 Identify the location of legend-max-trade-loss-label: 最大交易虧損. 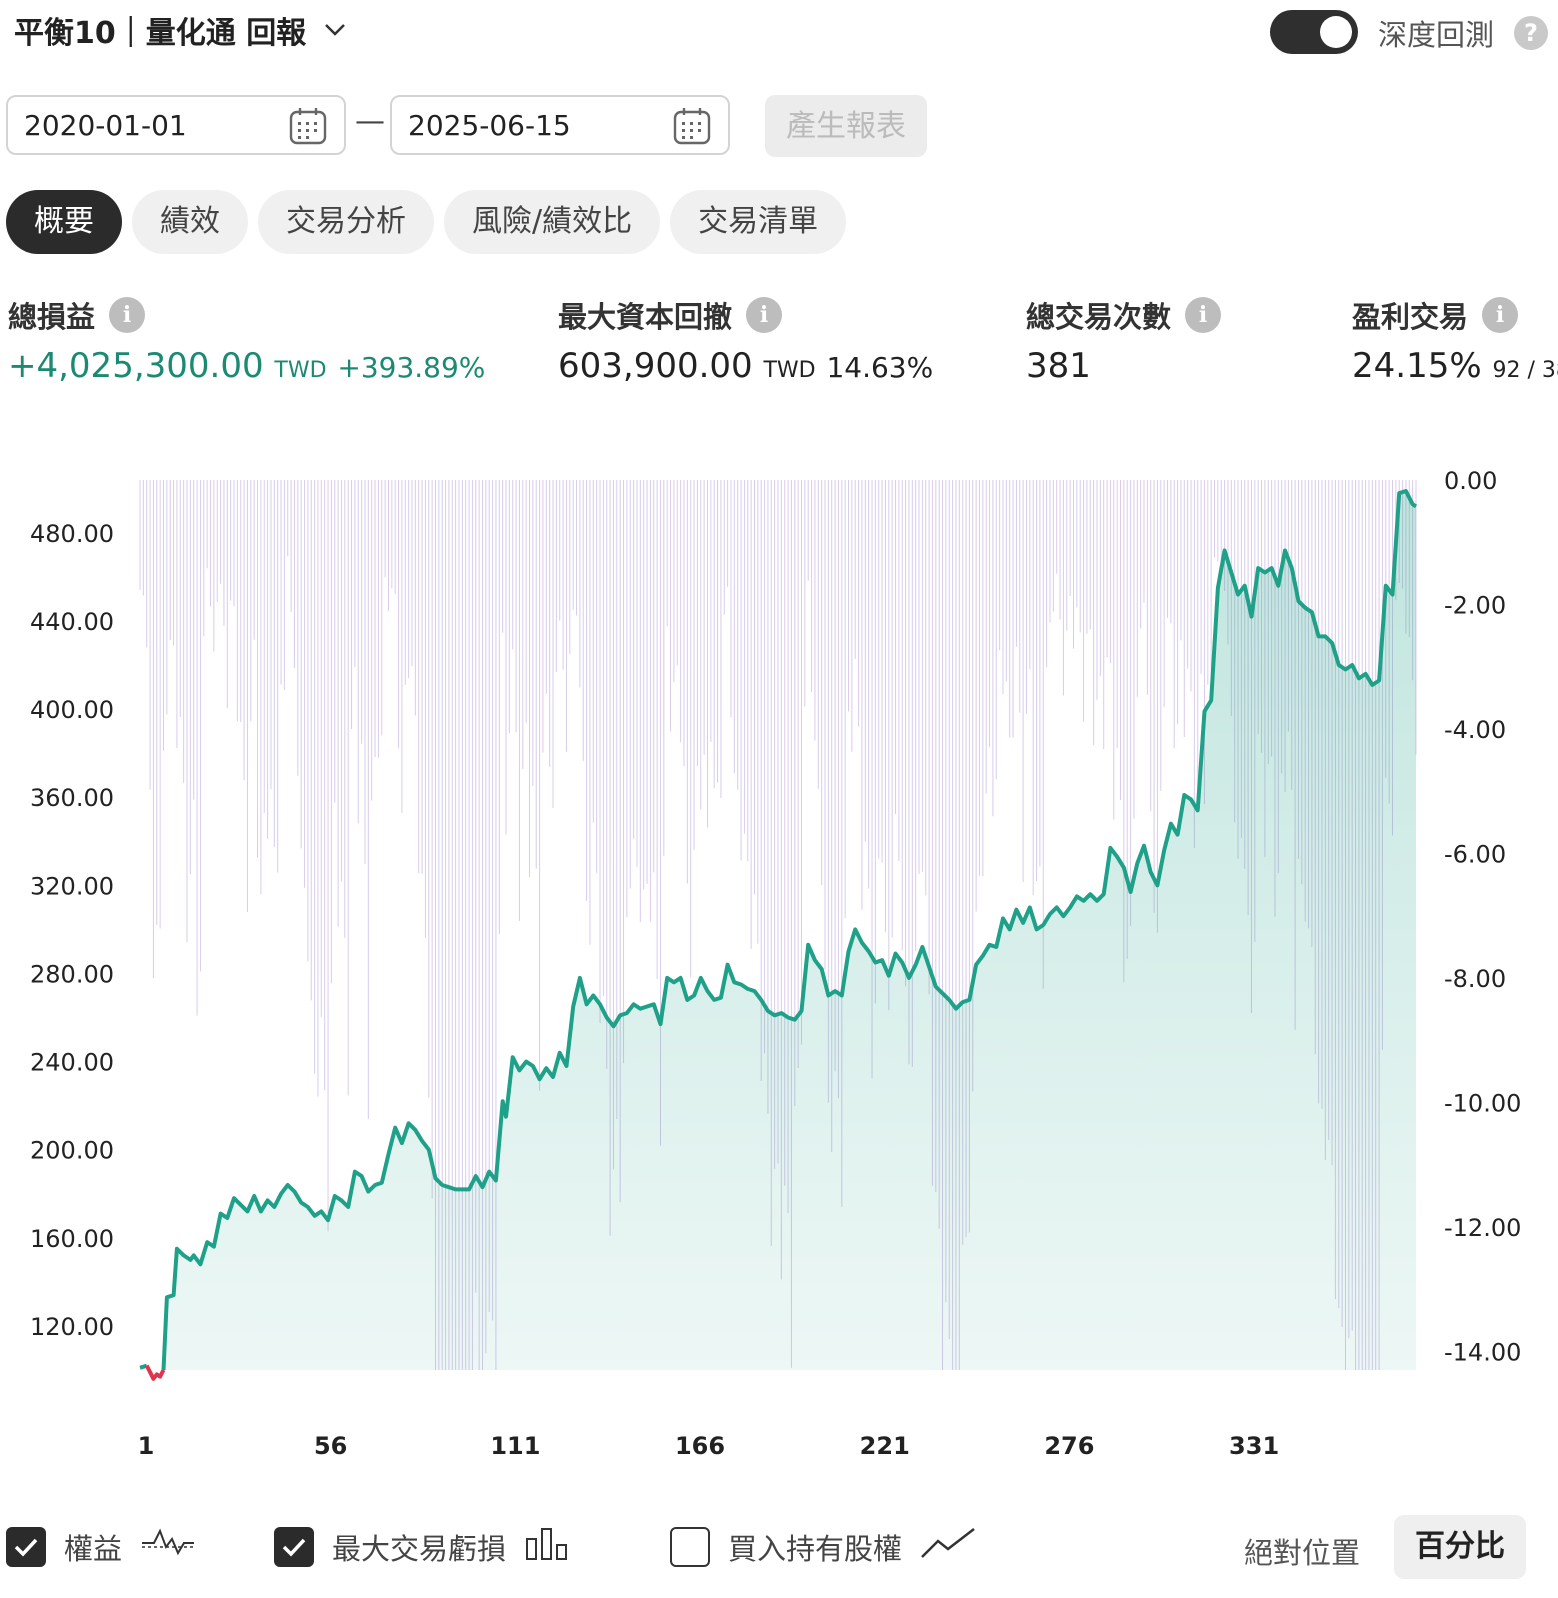
(419, 1548).